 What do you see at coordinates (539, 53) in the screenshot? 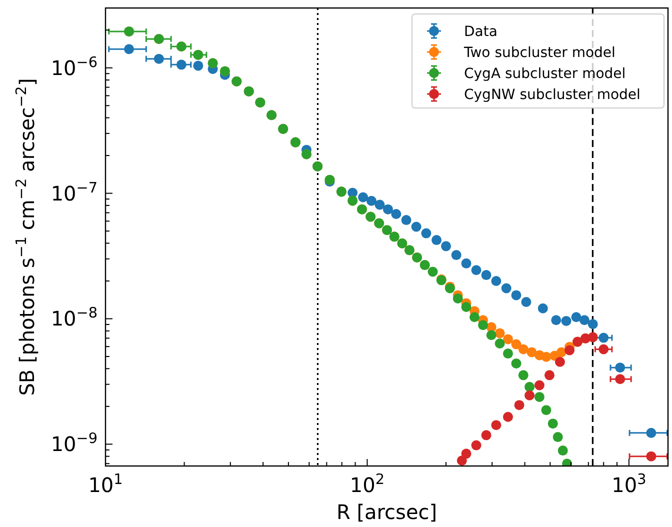
I see `legend-label: Two subcluster model` at bounding box center [539, 53].